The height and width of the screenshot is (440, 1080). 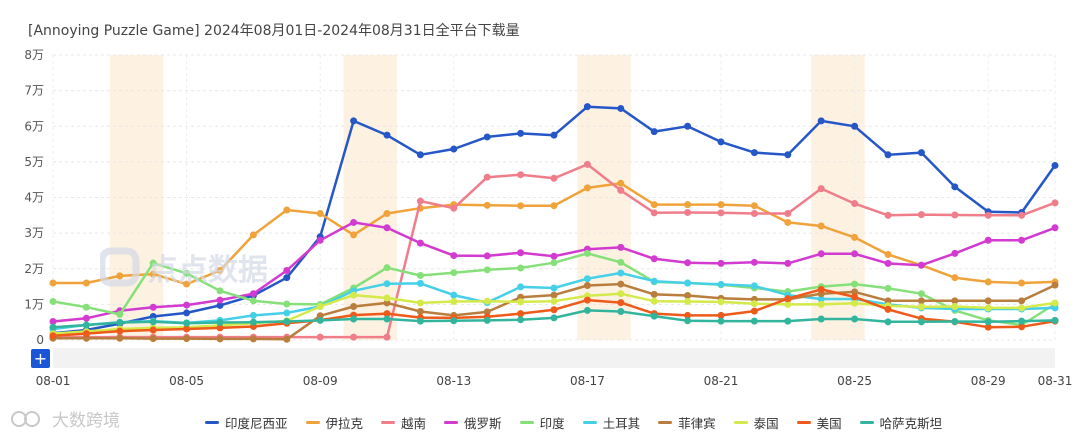 What do you see at coordinates (542, 422) in the screenshot?
I see `legend-item: 印度` at bounding box center [542, 422].